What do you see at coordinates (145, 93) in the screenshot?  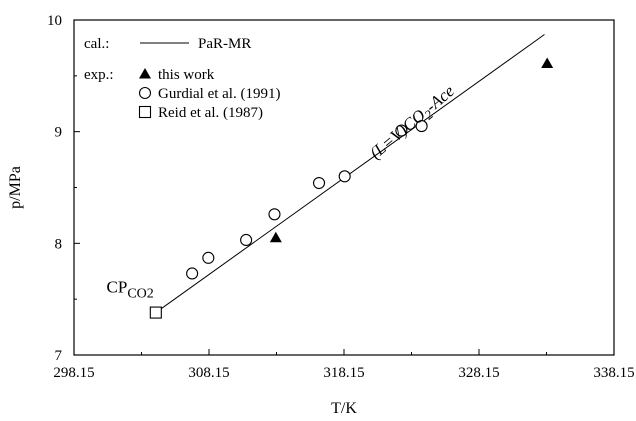 I see `legend-gurdial-et-al-1991-swatch` at bounding box center [145, 93].